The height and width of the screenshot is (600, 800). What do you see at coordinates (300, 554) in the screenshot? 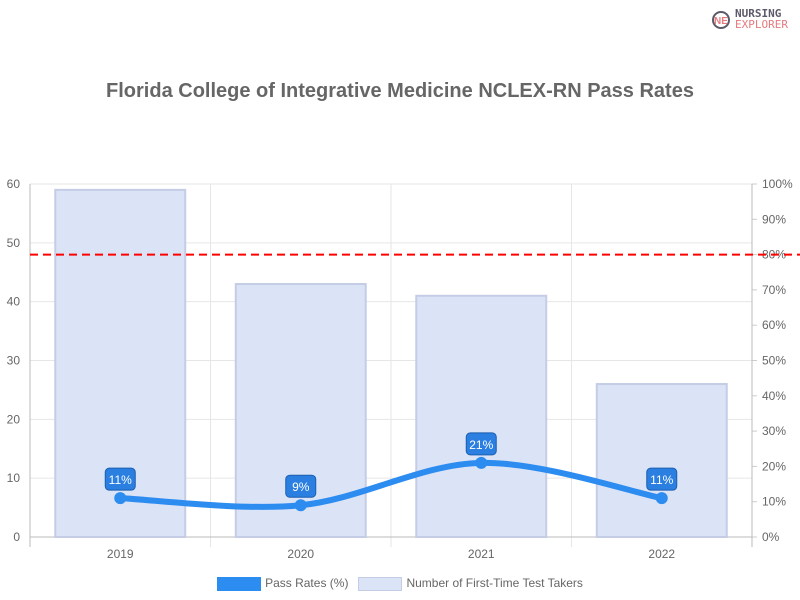
I see `x-tick-label: 2020` at bounding box center [300, 554].